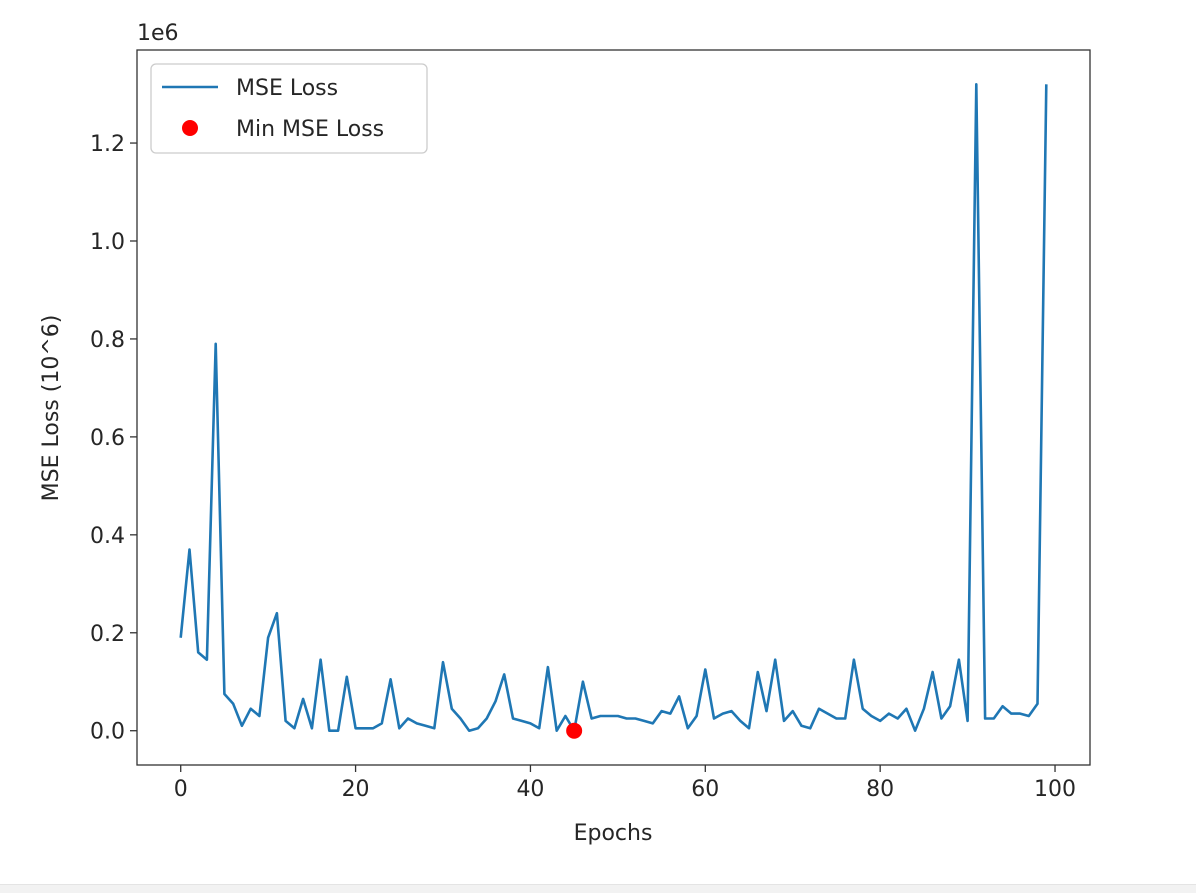 Image resolution: width=1196 pixels, height=893 pixels. I want to click on x-tick-label: 0, so click(181, 789).